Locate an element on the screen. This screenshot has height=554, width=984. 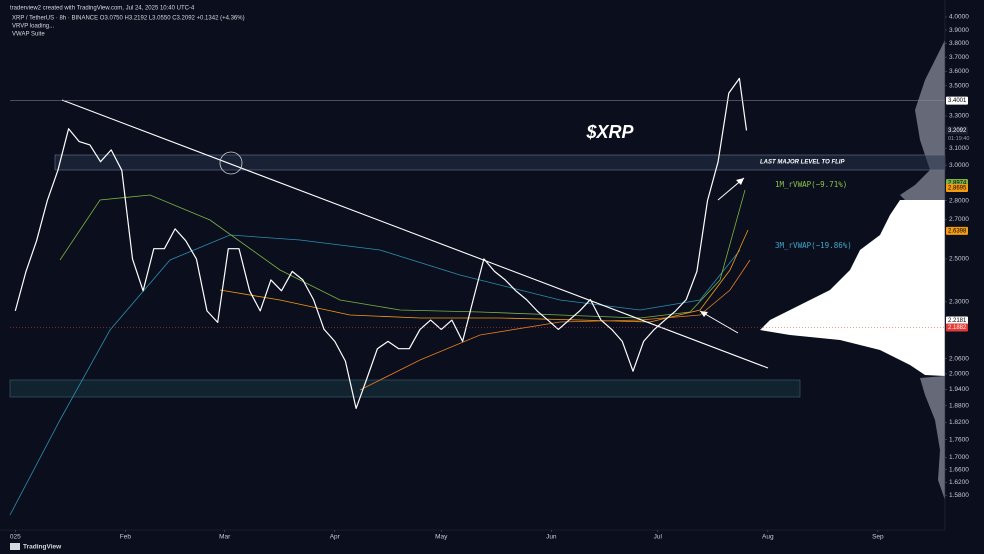
x-tick-label: Sep is located at coordinates (878, 537).